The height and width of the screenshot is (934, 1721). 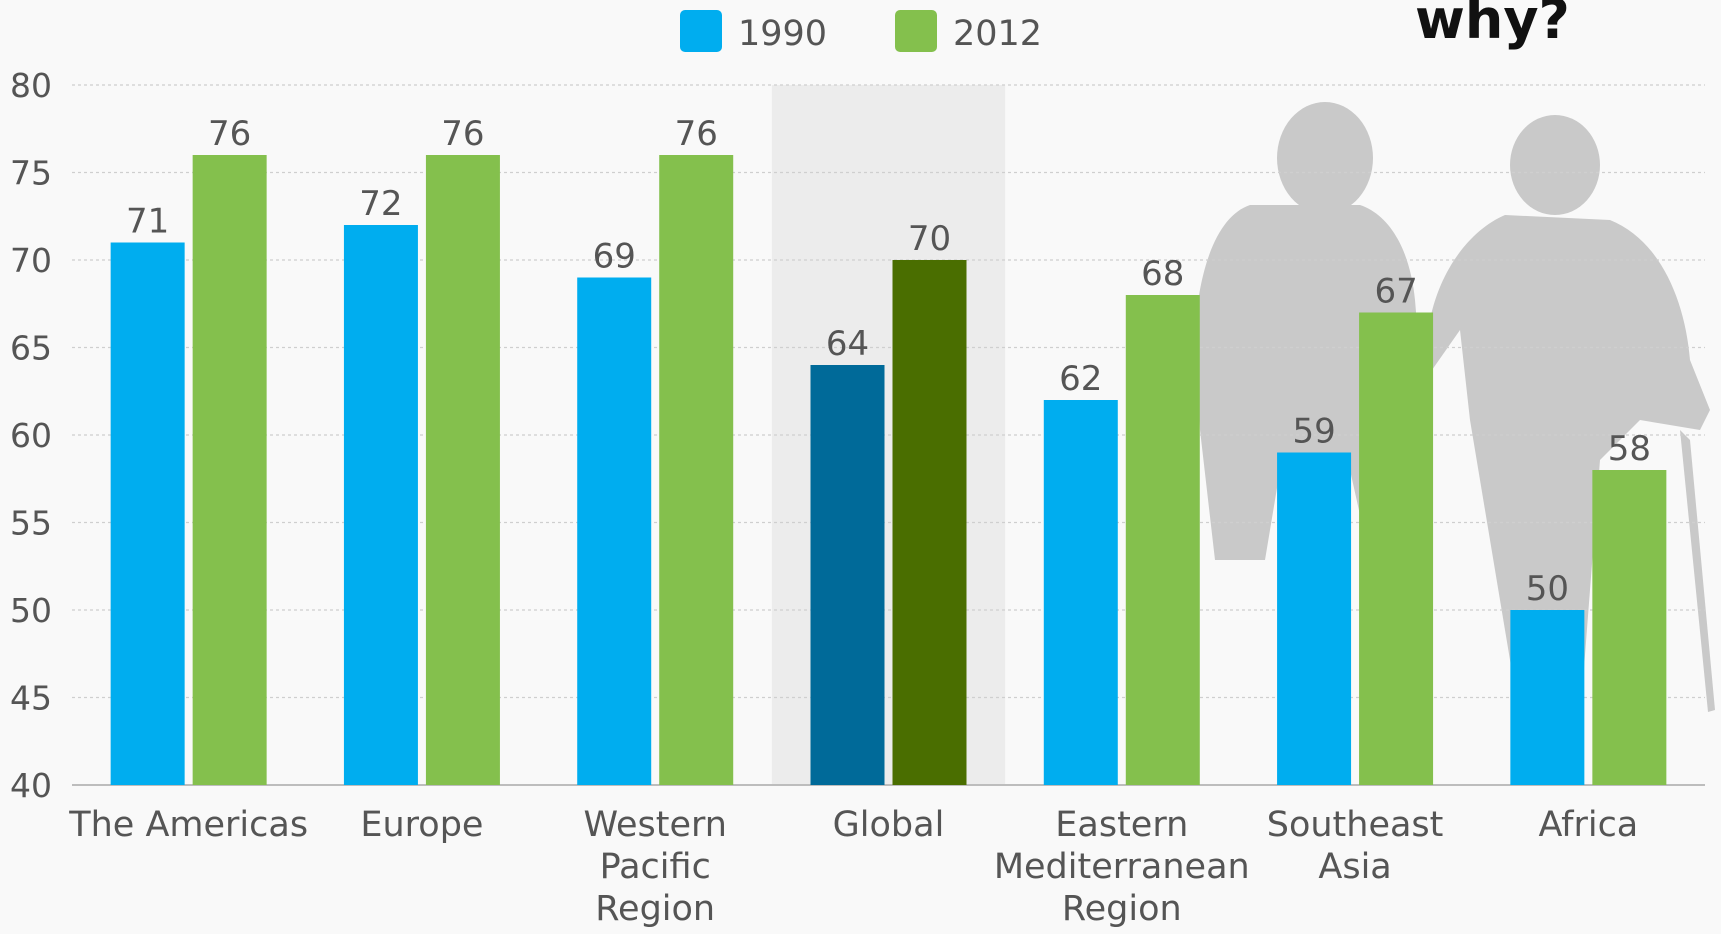 What do you see at coordinates (1162, 274) in the screenshot?
I see `value-label: 68` at bounding box center [1162, 274].